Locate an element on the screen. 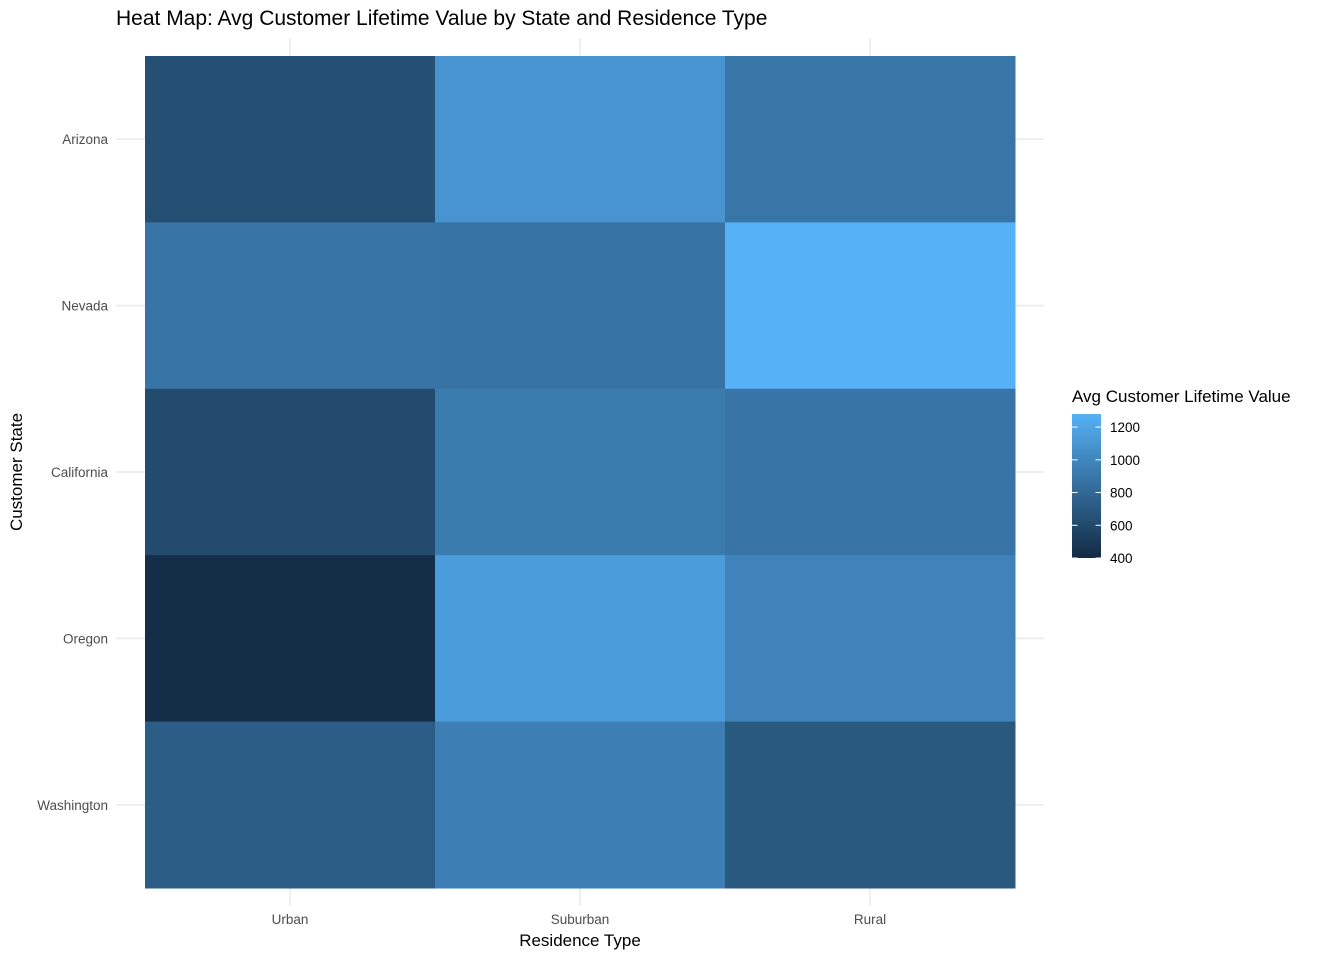 The image size is (1320, 960). heatmap-cell-california-suburban is located at coordinates (580, 472).